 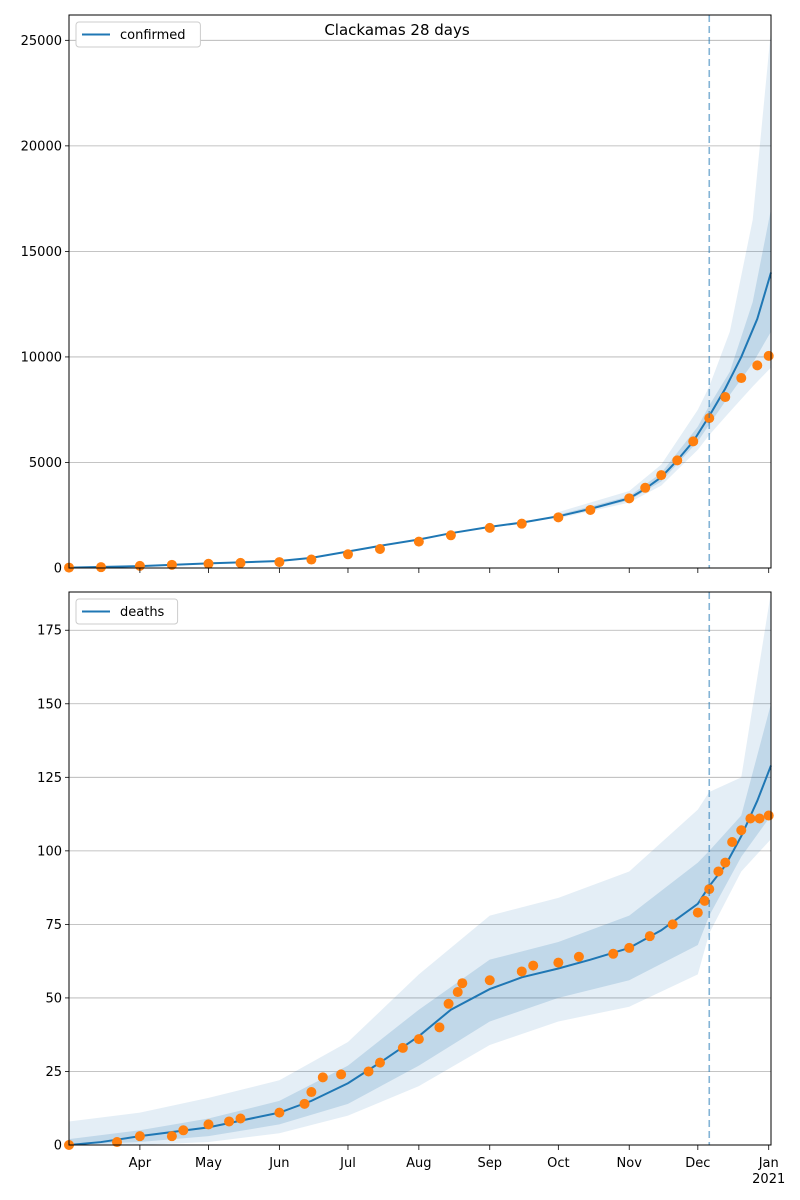 What do you see at coordinates (41, 357) in the screenshot?
I see `y-tick-label: 10000` at bounding box center [41, 357].